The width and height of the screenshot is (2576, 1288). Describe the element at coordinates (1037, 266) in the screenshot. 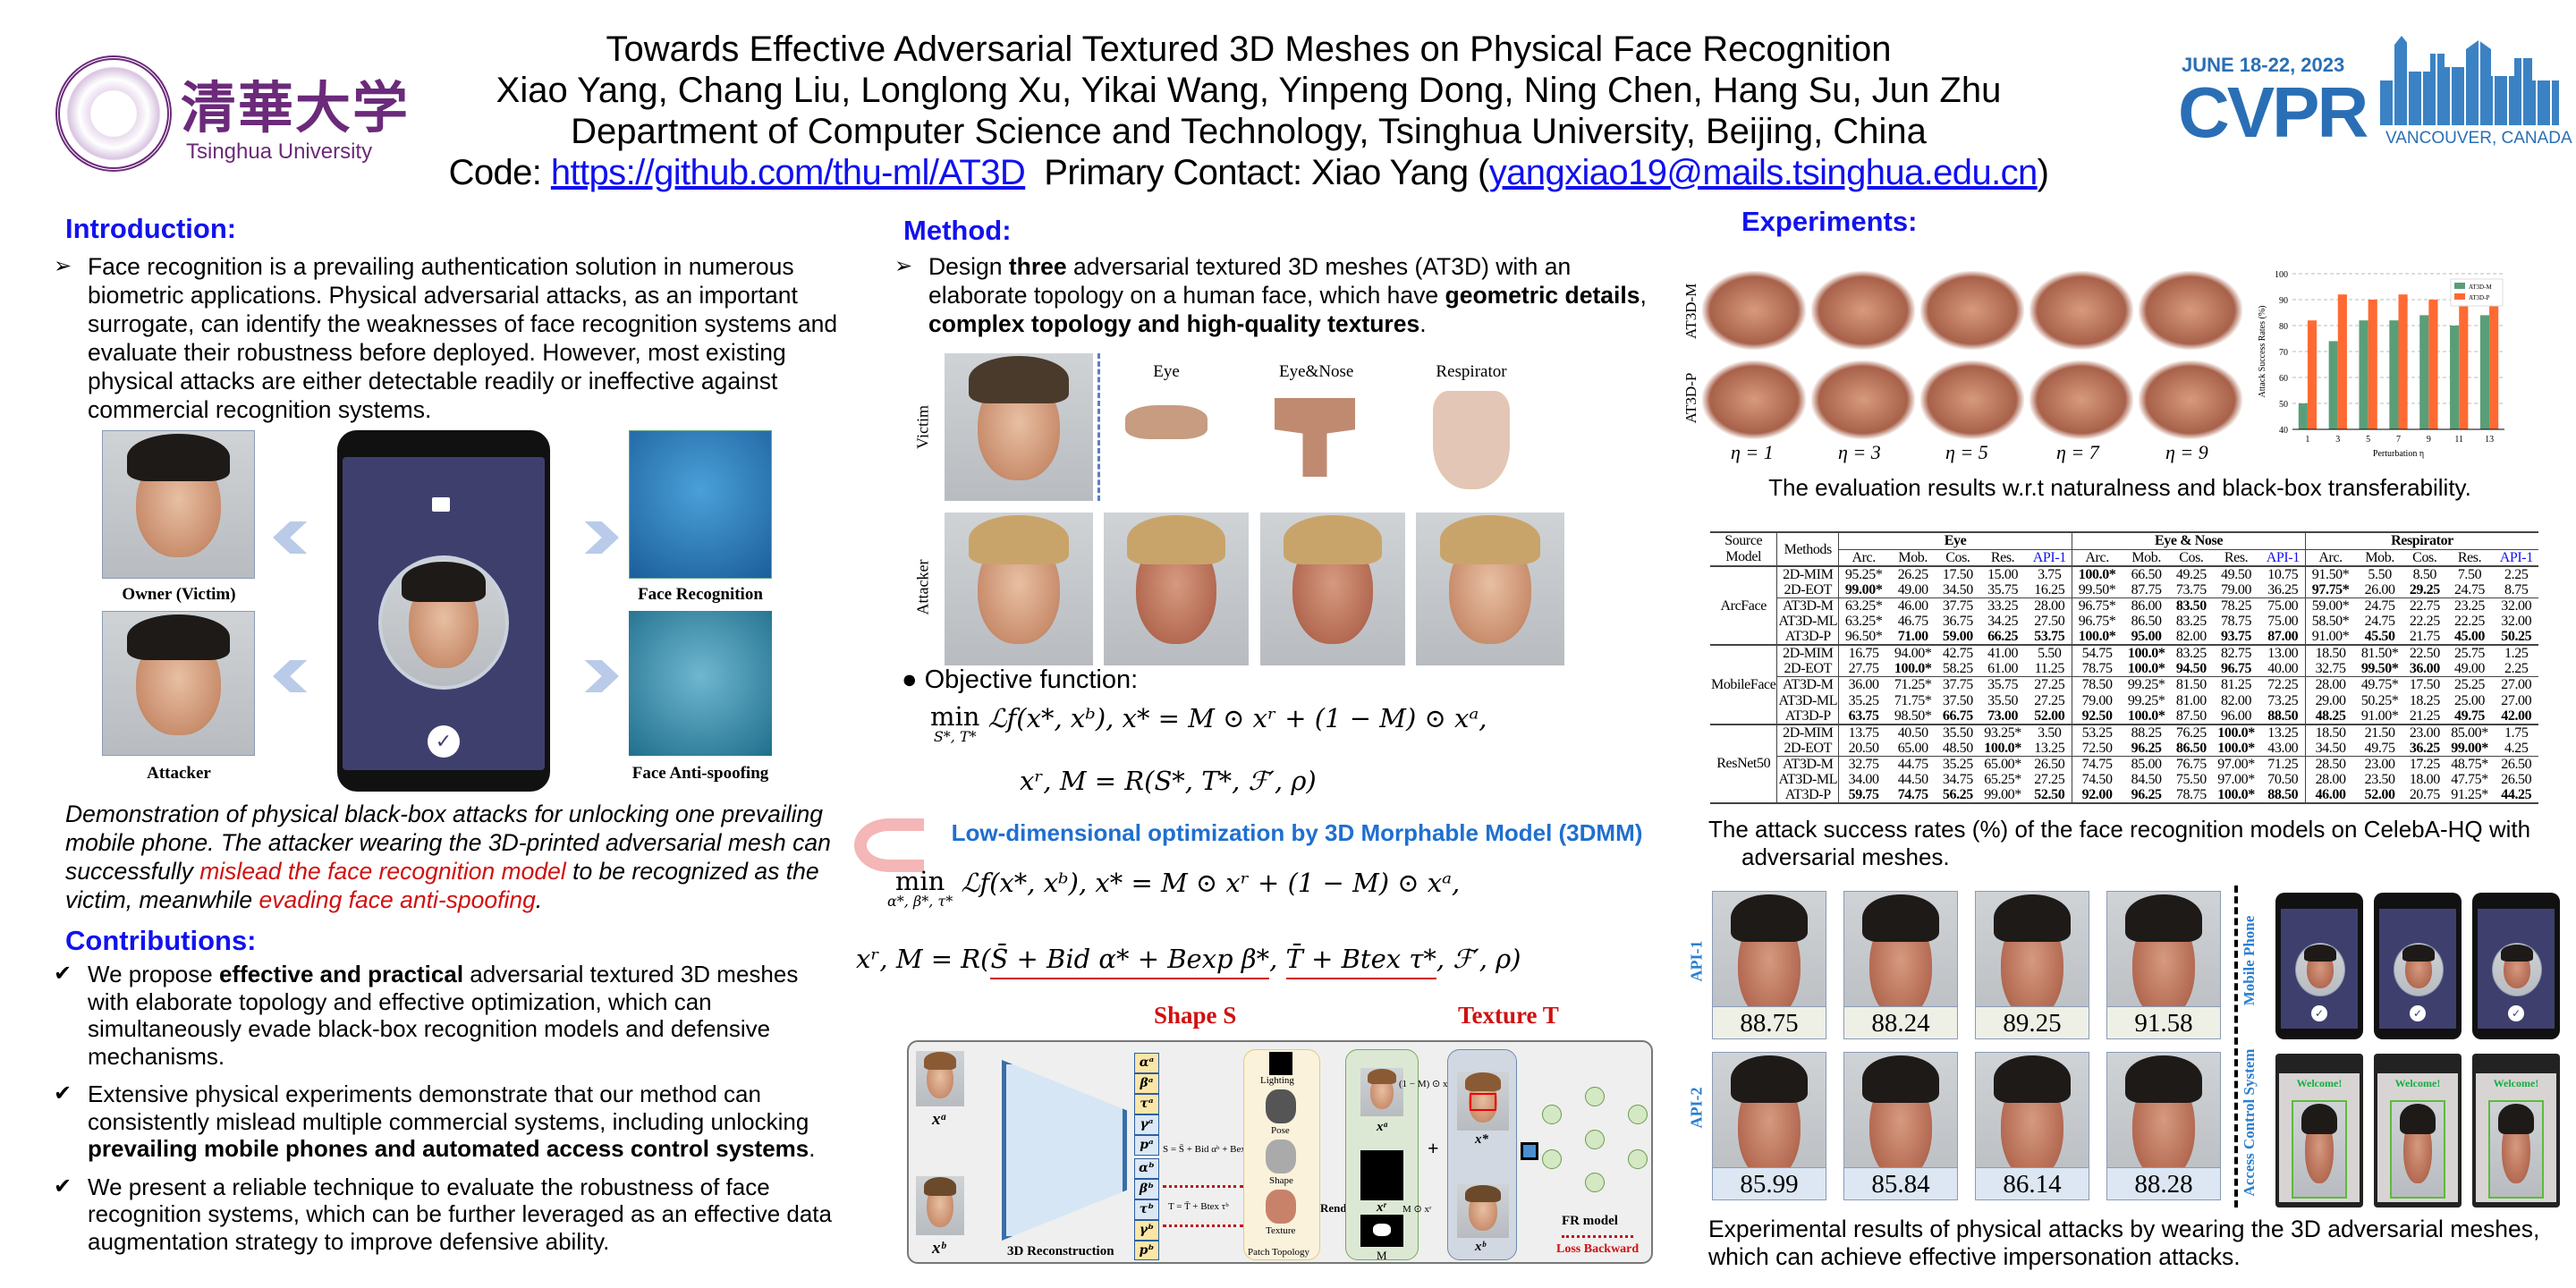

I see `bullet-bold: three` at that location.